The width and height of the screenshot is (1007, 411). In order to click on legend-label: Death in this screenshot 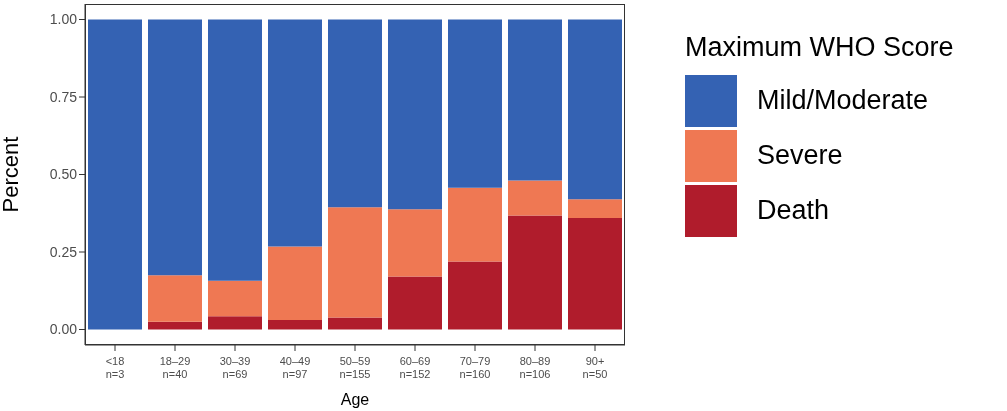, I will do `click(793, 210)`.